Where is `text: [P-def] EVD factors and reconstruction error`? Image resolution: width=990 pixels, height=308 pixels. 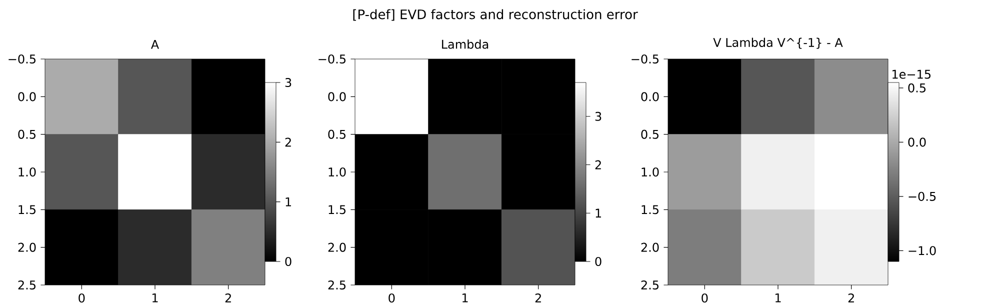
text: [P-def] EVD factors and reconstruction error is located at coordinates (495, 15).